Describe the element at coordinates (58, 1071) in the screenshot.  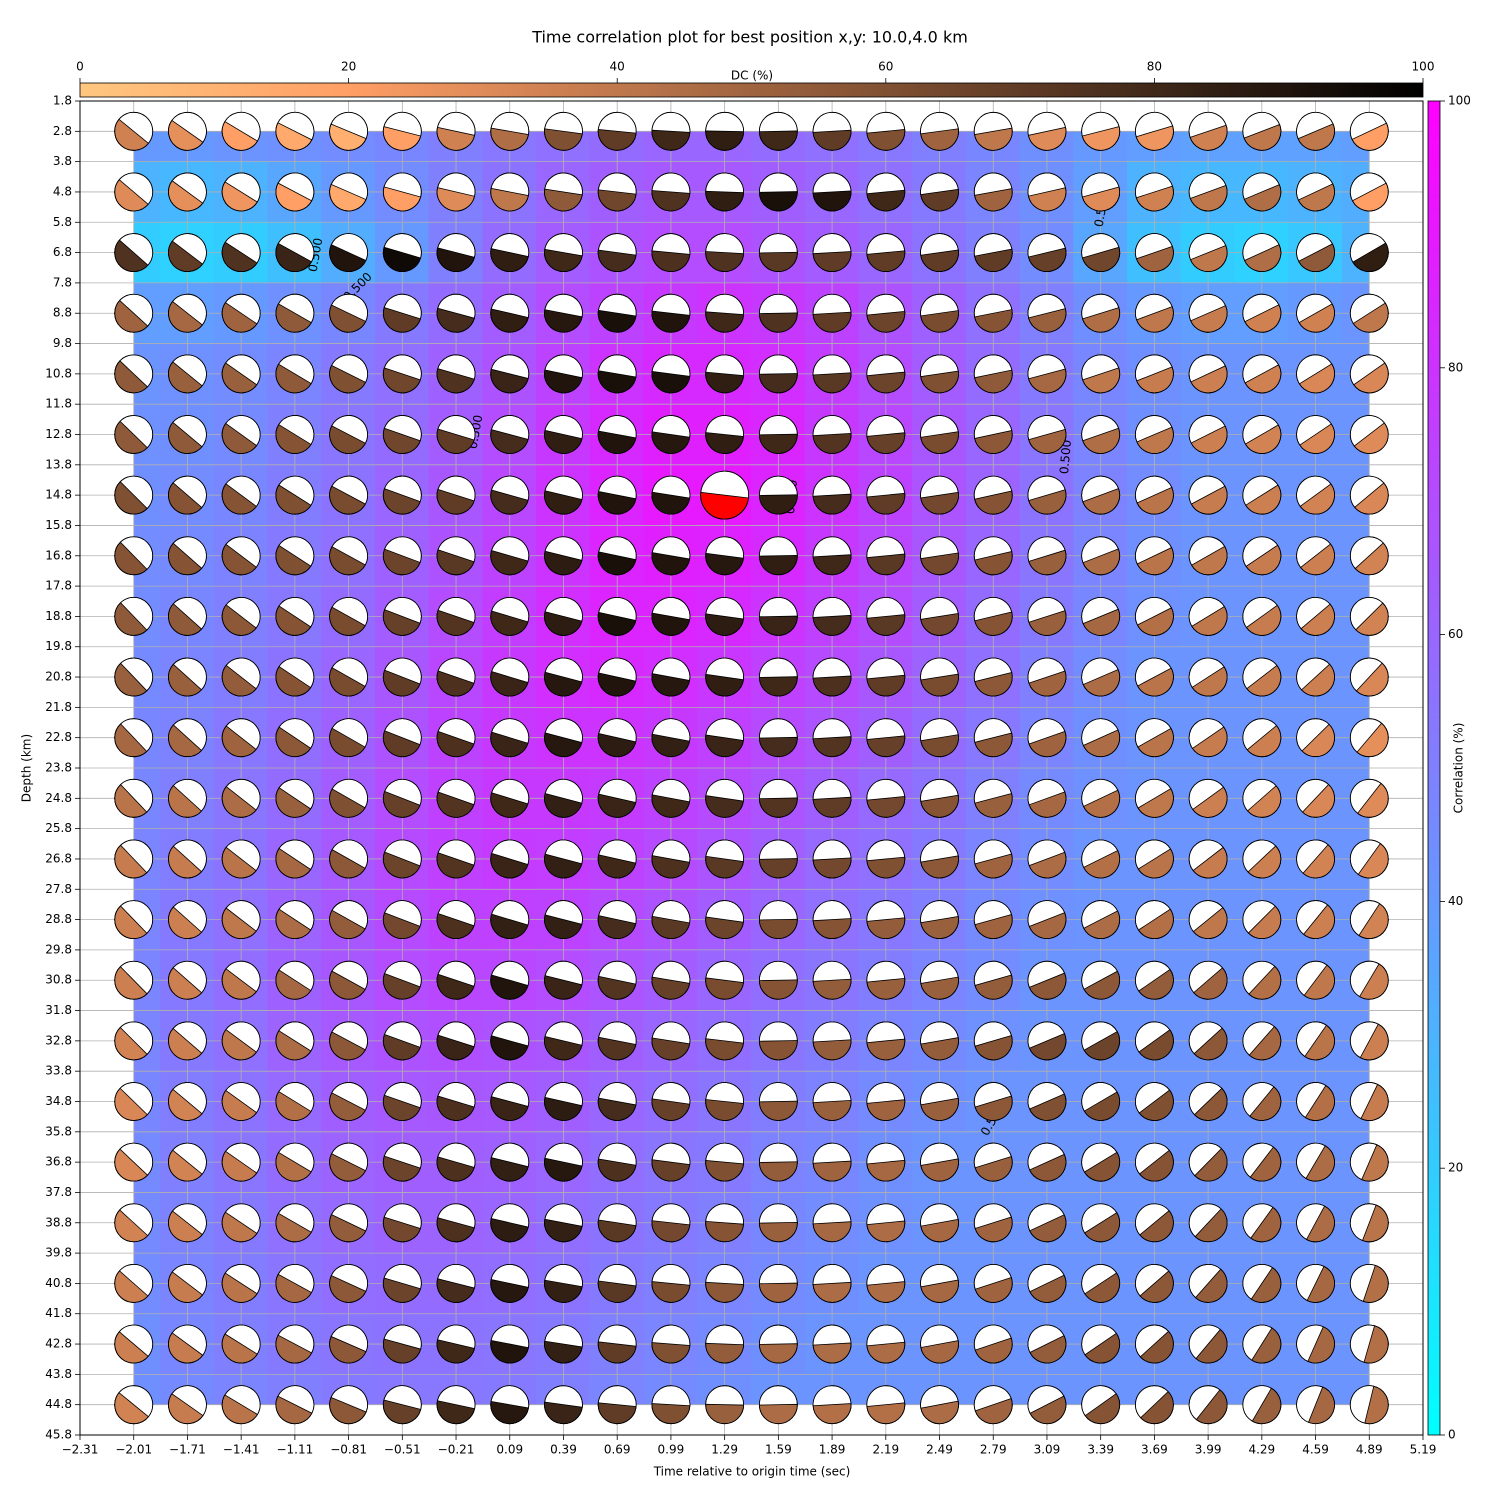
I see `y-tick-label: 33.8` at that location.